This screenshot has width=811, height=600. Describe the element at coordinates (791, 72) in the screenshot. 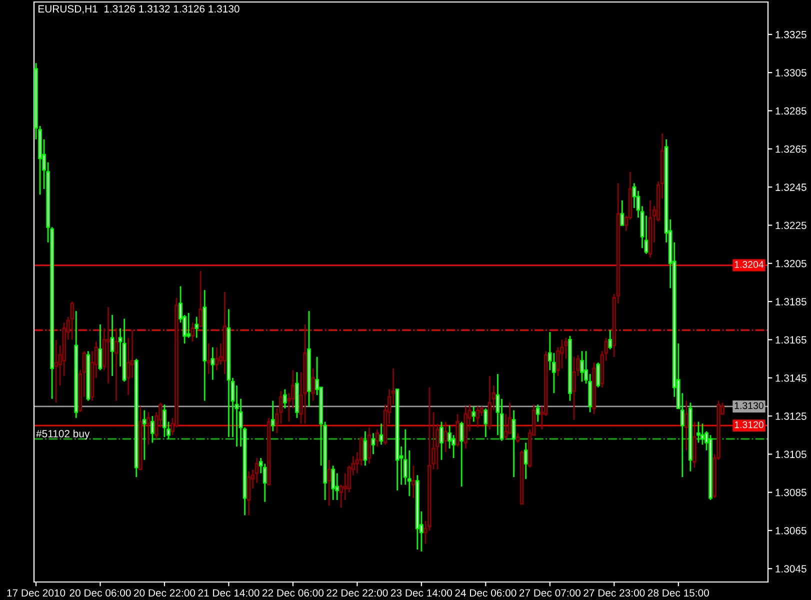

I see `y-tick-label: 1.3305` at that location.